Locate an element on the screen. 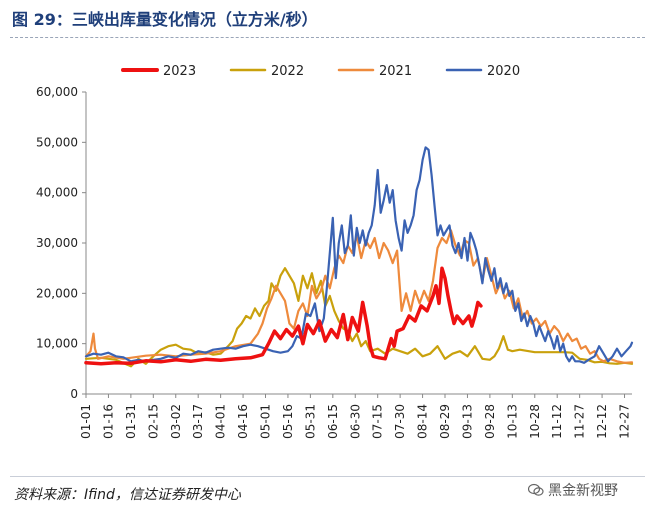 The width and height of the screenshot is (655, 508). x-tick-label: 09-13 is located at coordinates (467, 421).